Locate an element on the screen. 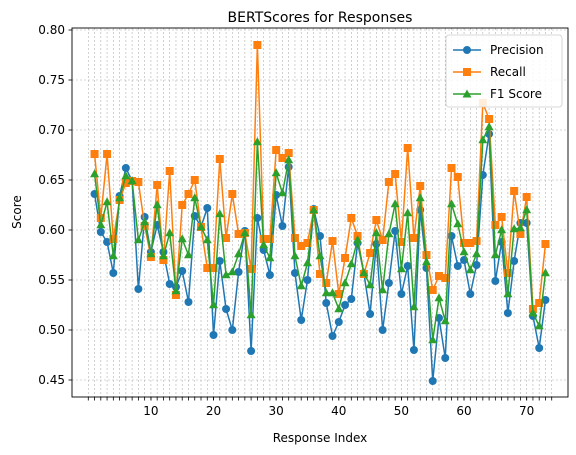  y-tick-label: 0.80 is located at coordinates (51, 30).